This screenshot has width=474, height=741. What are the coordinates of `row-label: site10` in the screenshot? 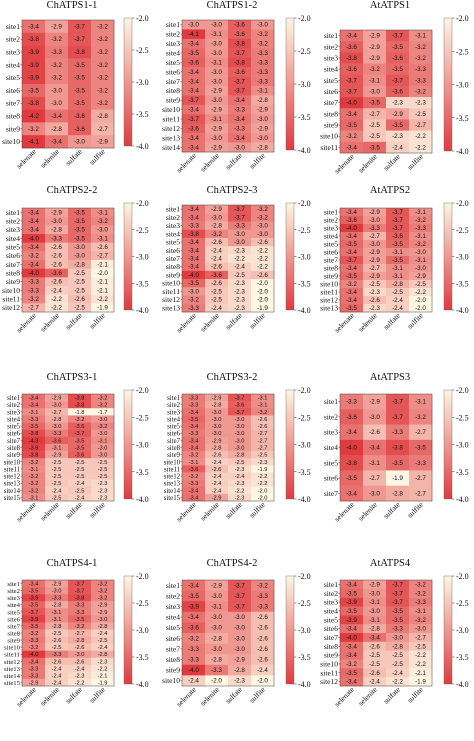 It's located at (329, 663).